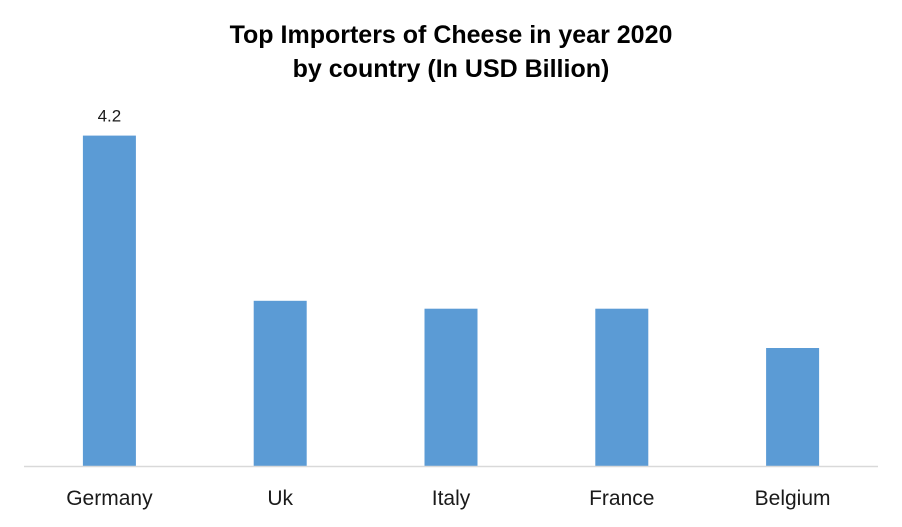  What do you see at coordinates (109, 498) in the screenshot?
I see `x-tick-label: Germany` at bounding box center [109, 498].